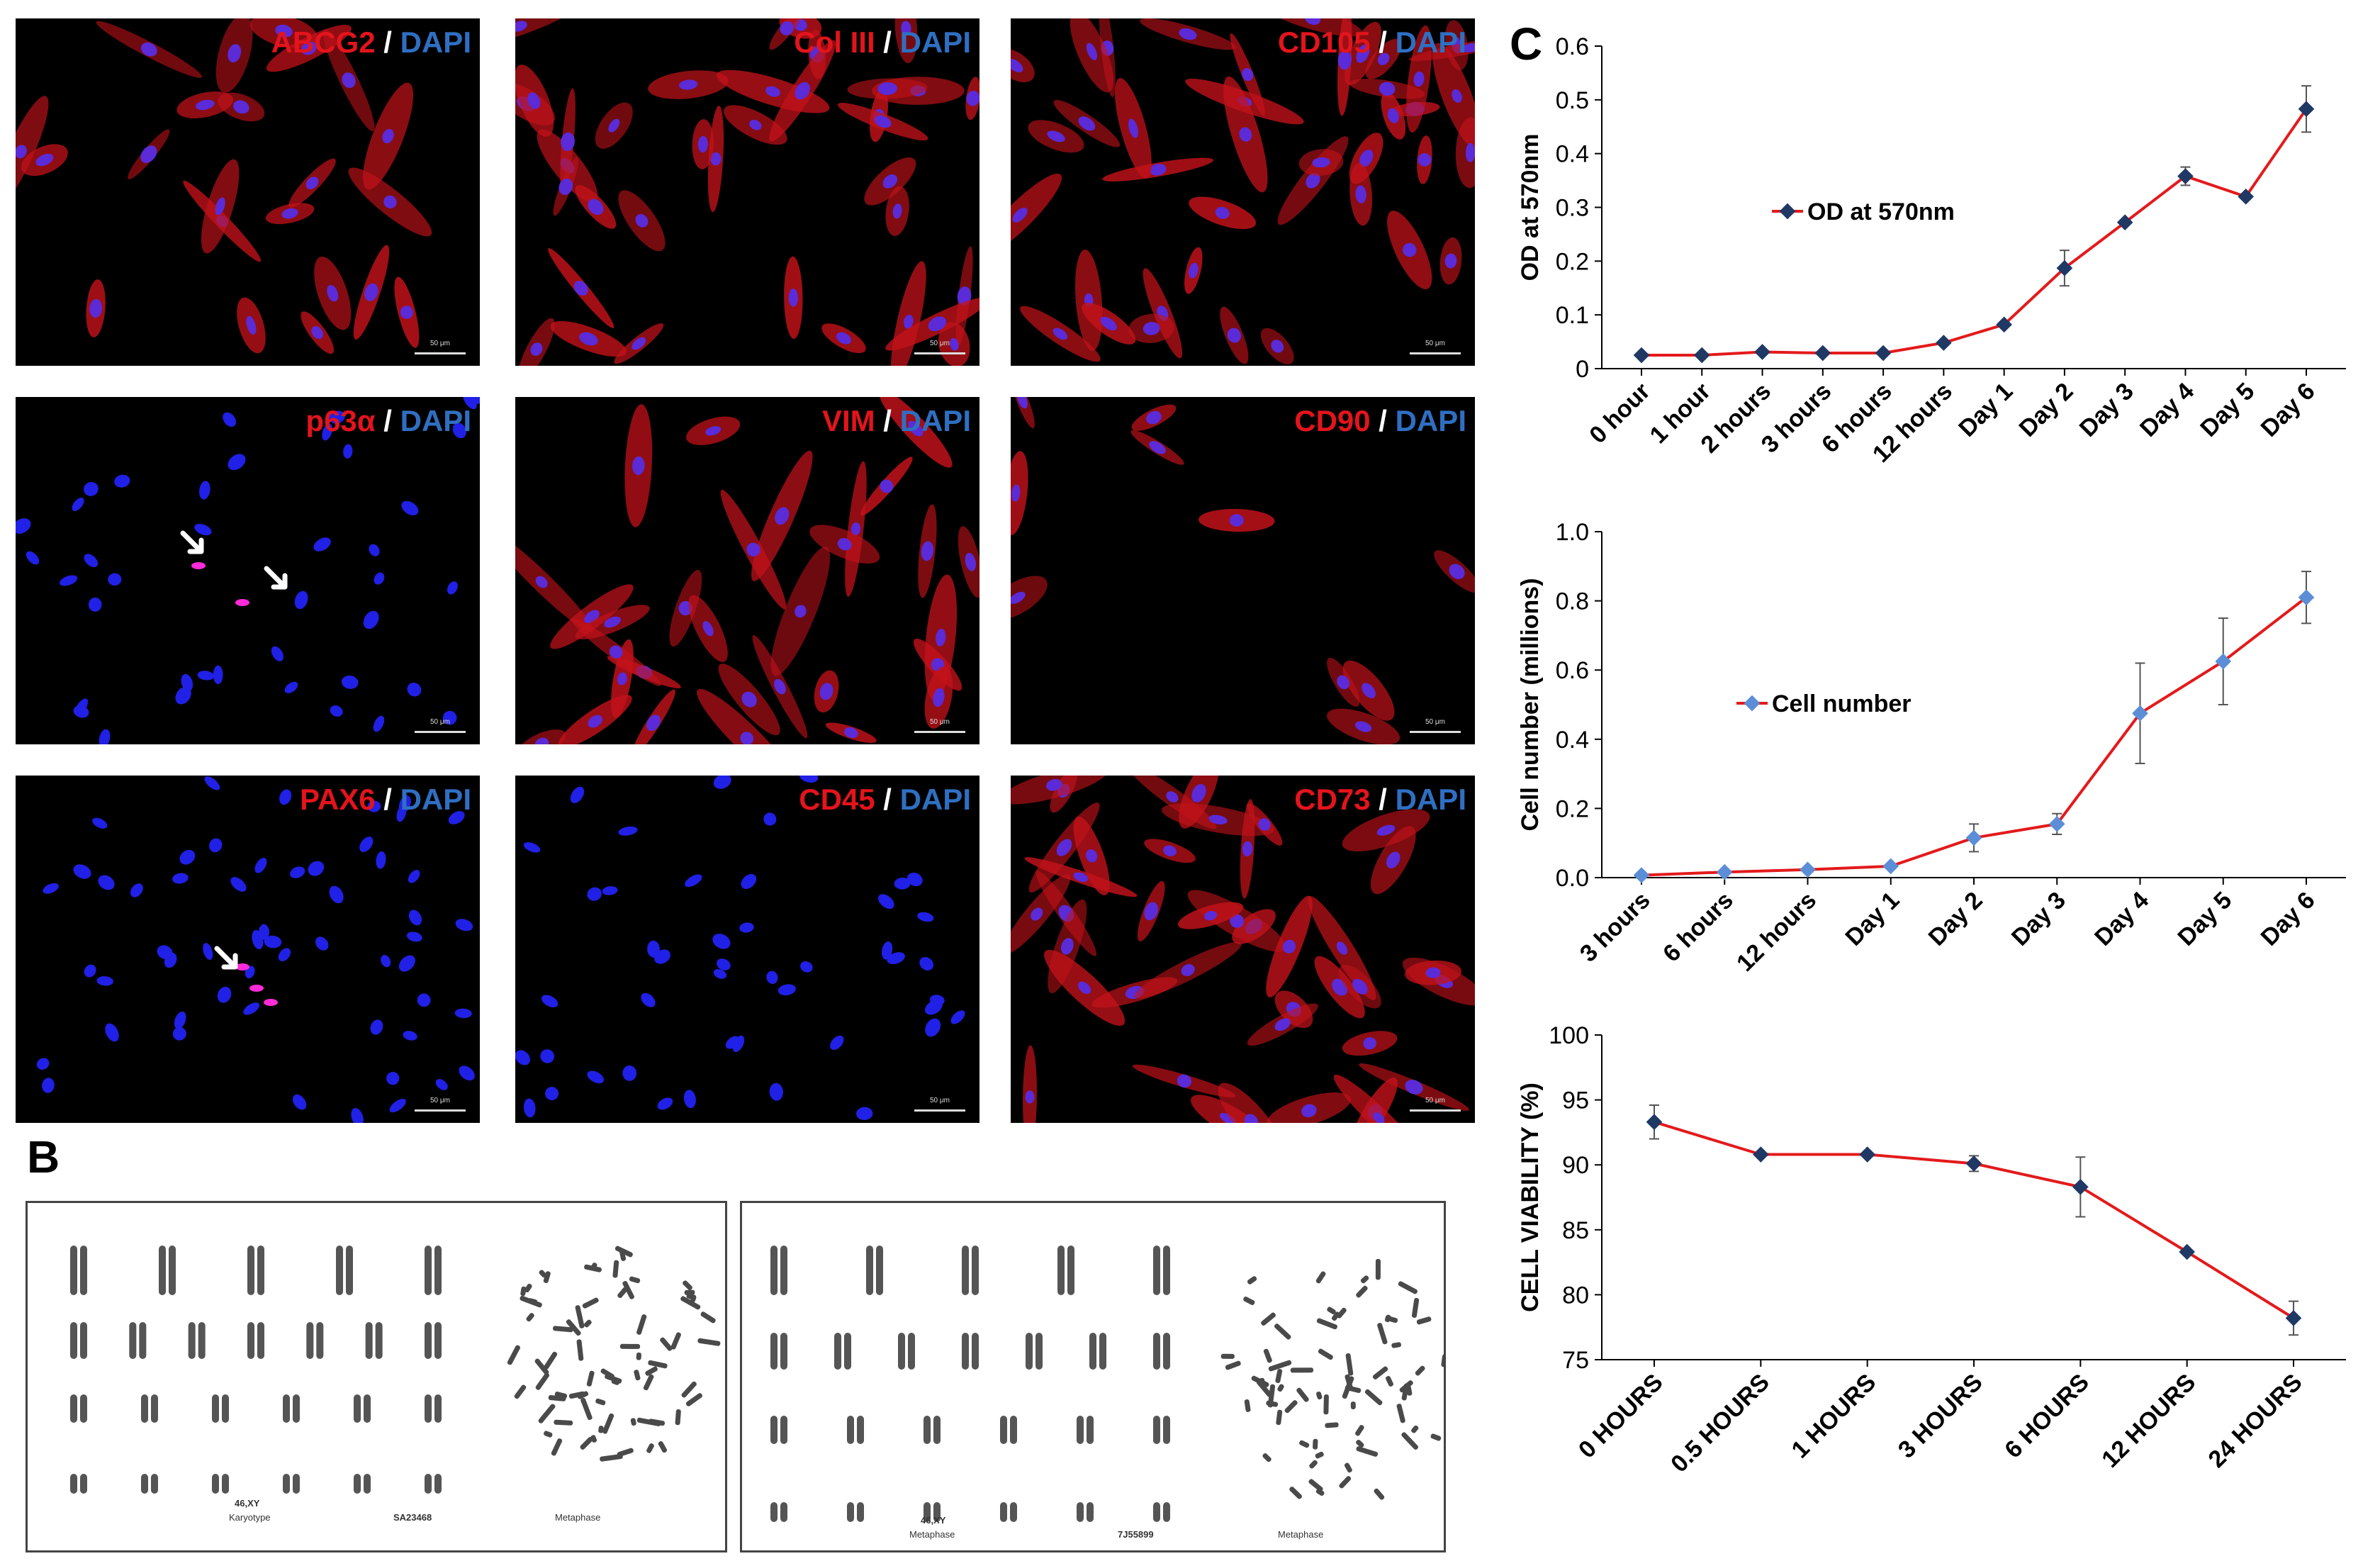 Image resolution: width=2380 pixels, height=1561 pixels. Describe the element at coordinates (1752, 703) in the screenshot. I see `legend-marker` at that location.